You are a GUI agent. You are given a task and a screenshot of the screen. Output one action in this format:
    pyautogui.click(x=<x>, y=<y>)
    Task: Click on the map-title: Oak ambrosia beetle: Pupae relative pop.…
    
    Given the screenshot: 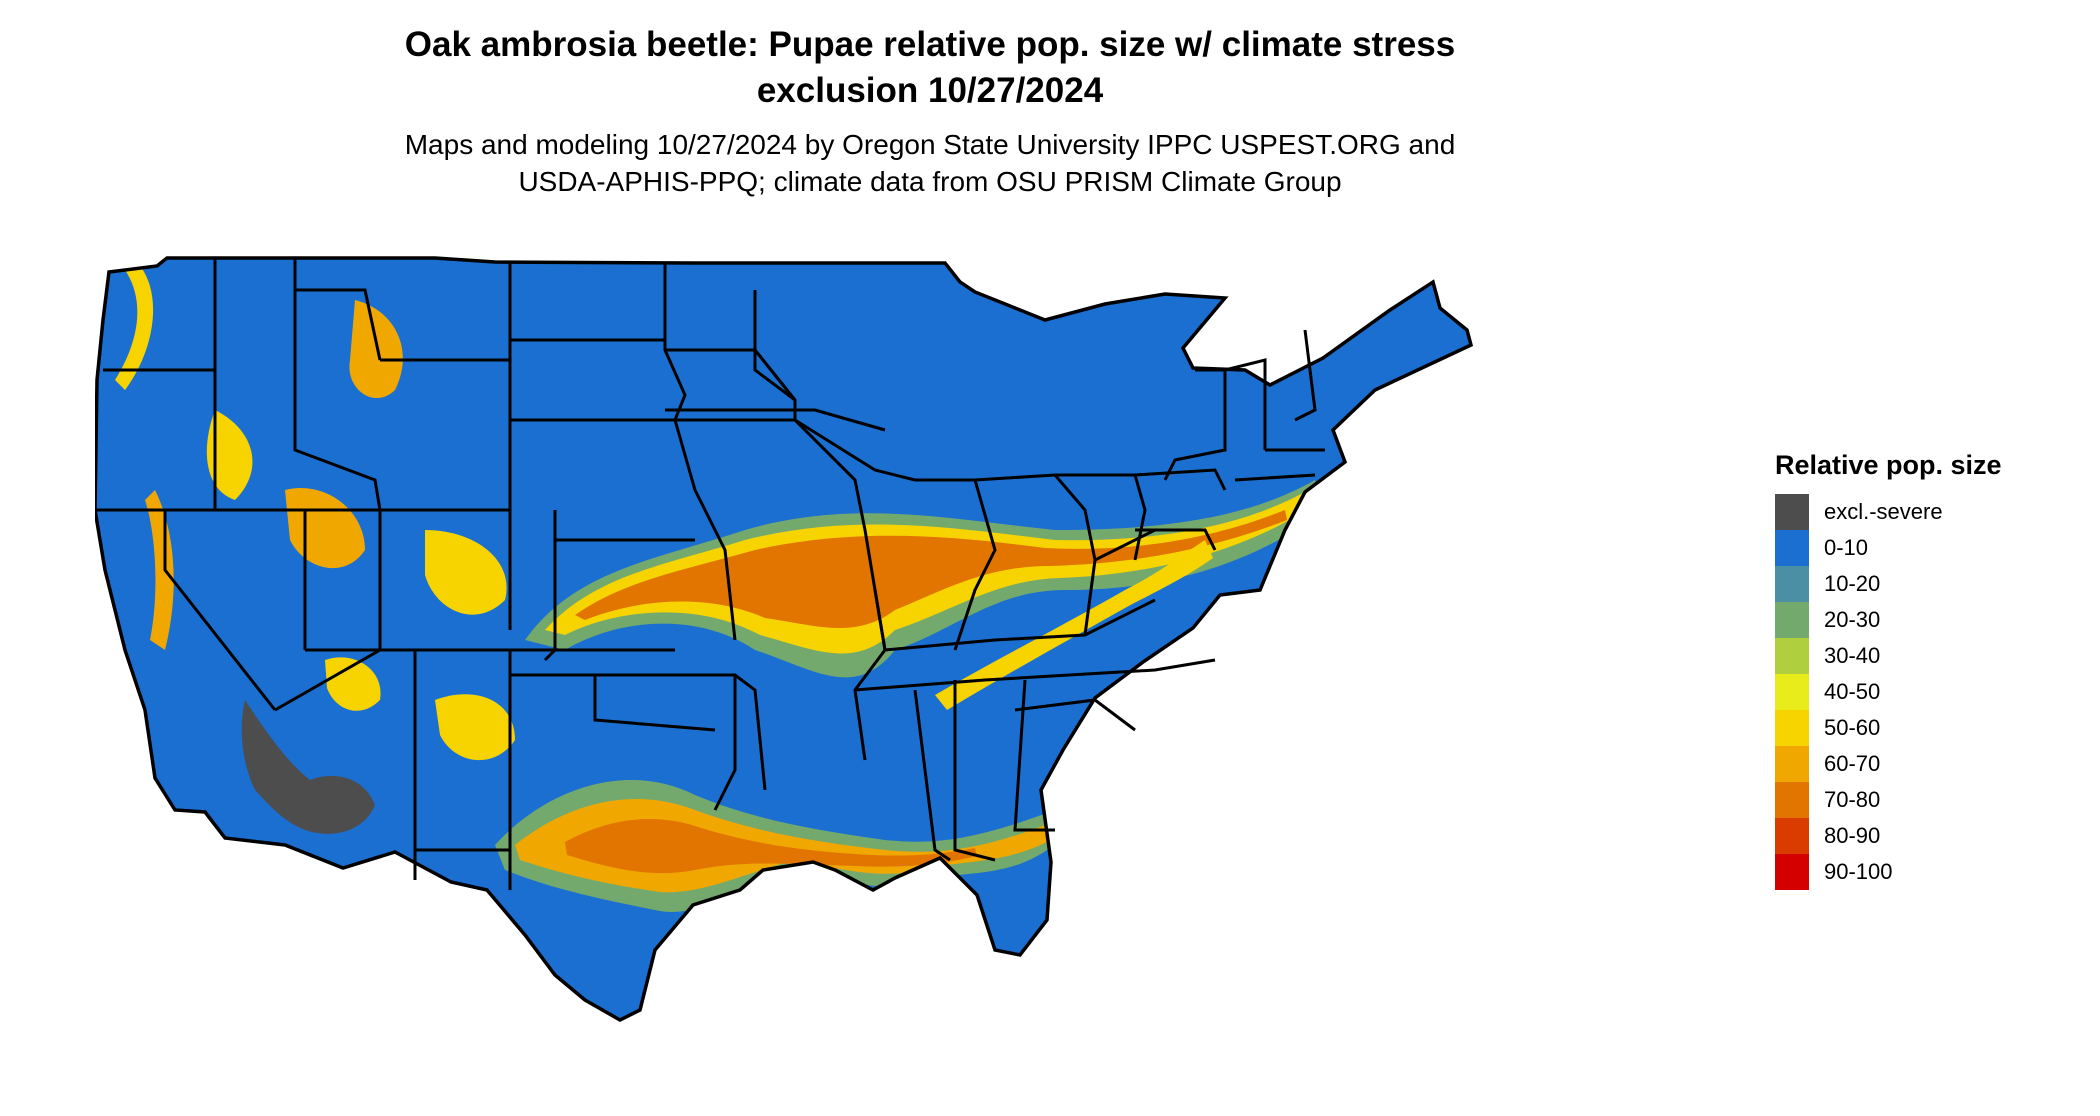 What is the action you would take?
    pyautogui.click(x=930, y=68)
    